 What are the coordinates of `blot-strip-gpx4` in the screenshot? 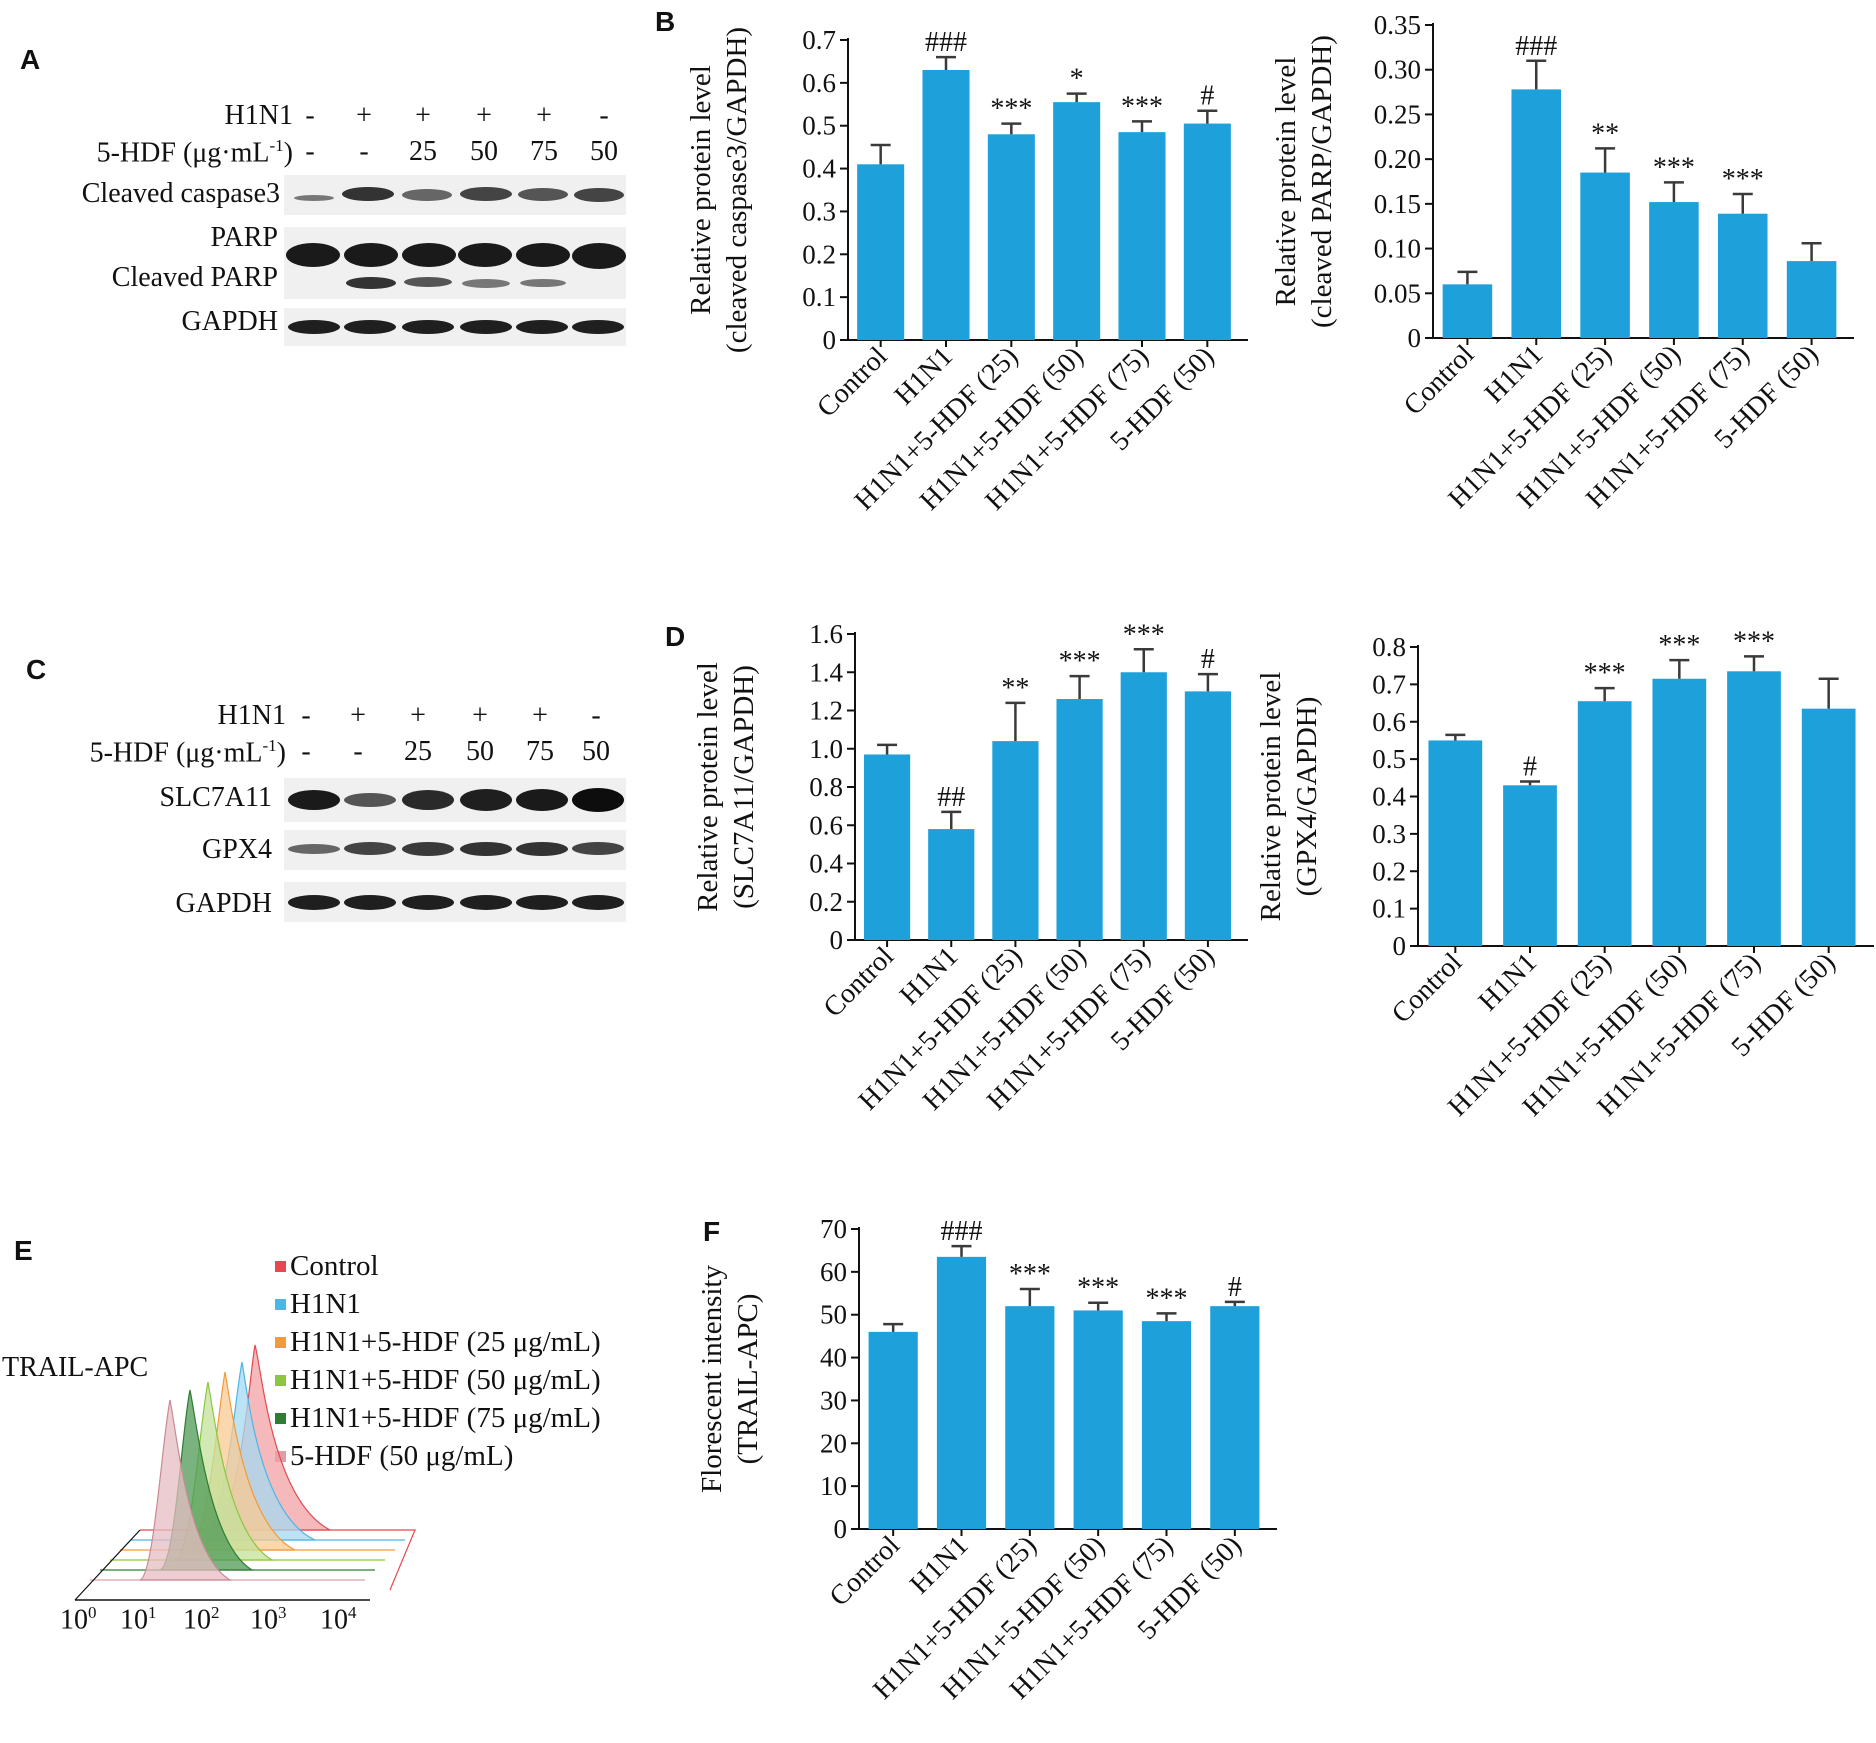 It's located at (455, 850).